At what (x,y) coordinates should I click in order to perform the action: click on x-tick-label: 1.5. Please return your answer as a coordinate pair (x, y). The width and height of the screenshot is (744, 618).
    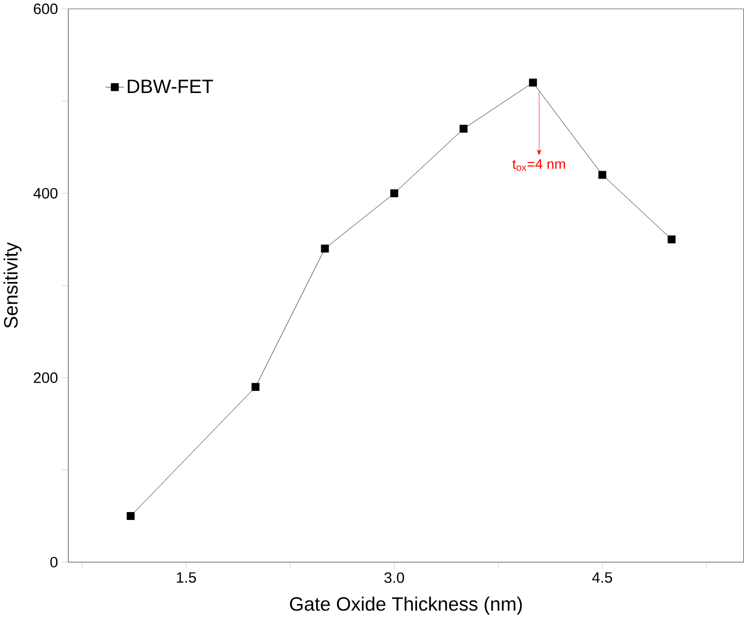
    Looking at the image, I should click on (186, 577).